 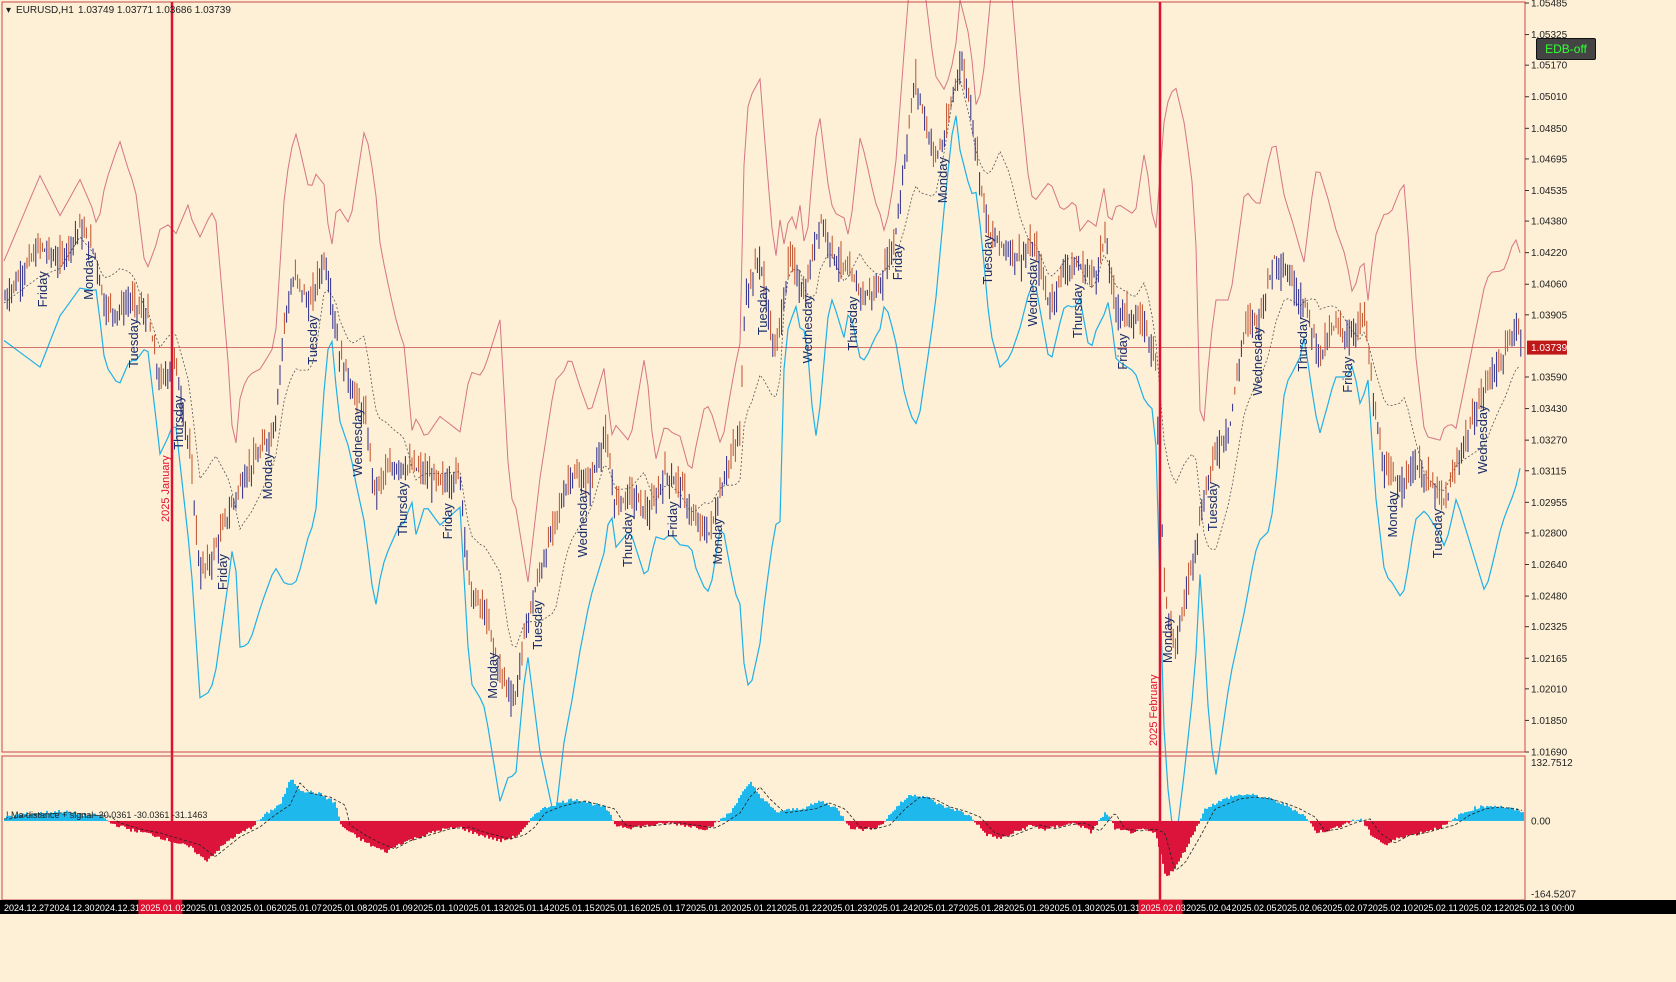 I want to click on edb-toggle-button: EDB-off, so click(x=1566, y=49).